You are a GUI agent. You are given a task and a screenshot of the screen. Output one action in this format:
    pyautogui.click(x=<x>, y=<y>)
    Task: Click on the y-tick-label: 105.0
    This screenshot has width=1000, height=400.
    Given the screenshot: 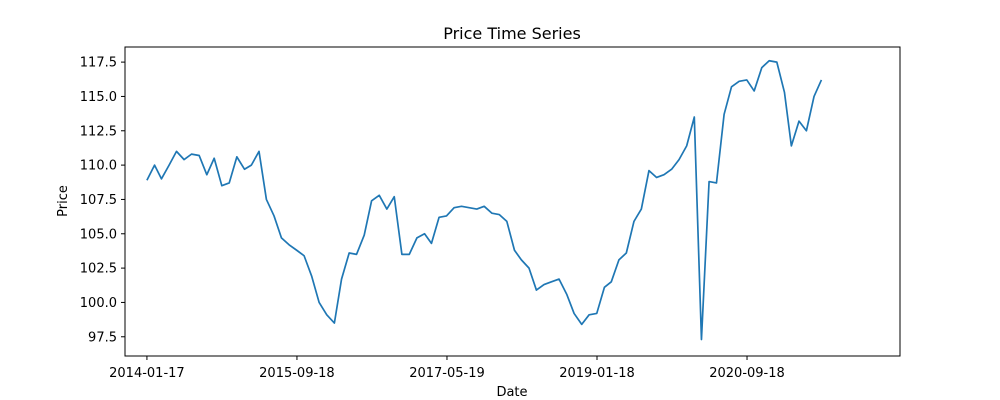 What is the action you would take?
    pyautogui.click(x=98, y=234)
    